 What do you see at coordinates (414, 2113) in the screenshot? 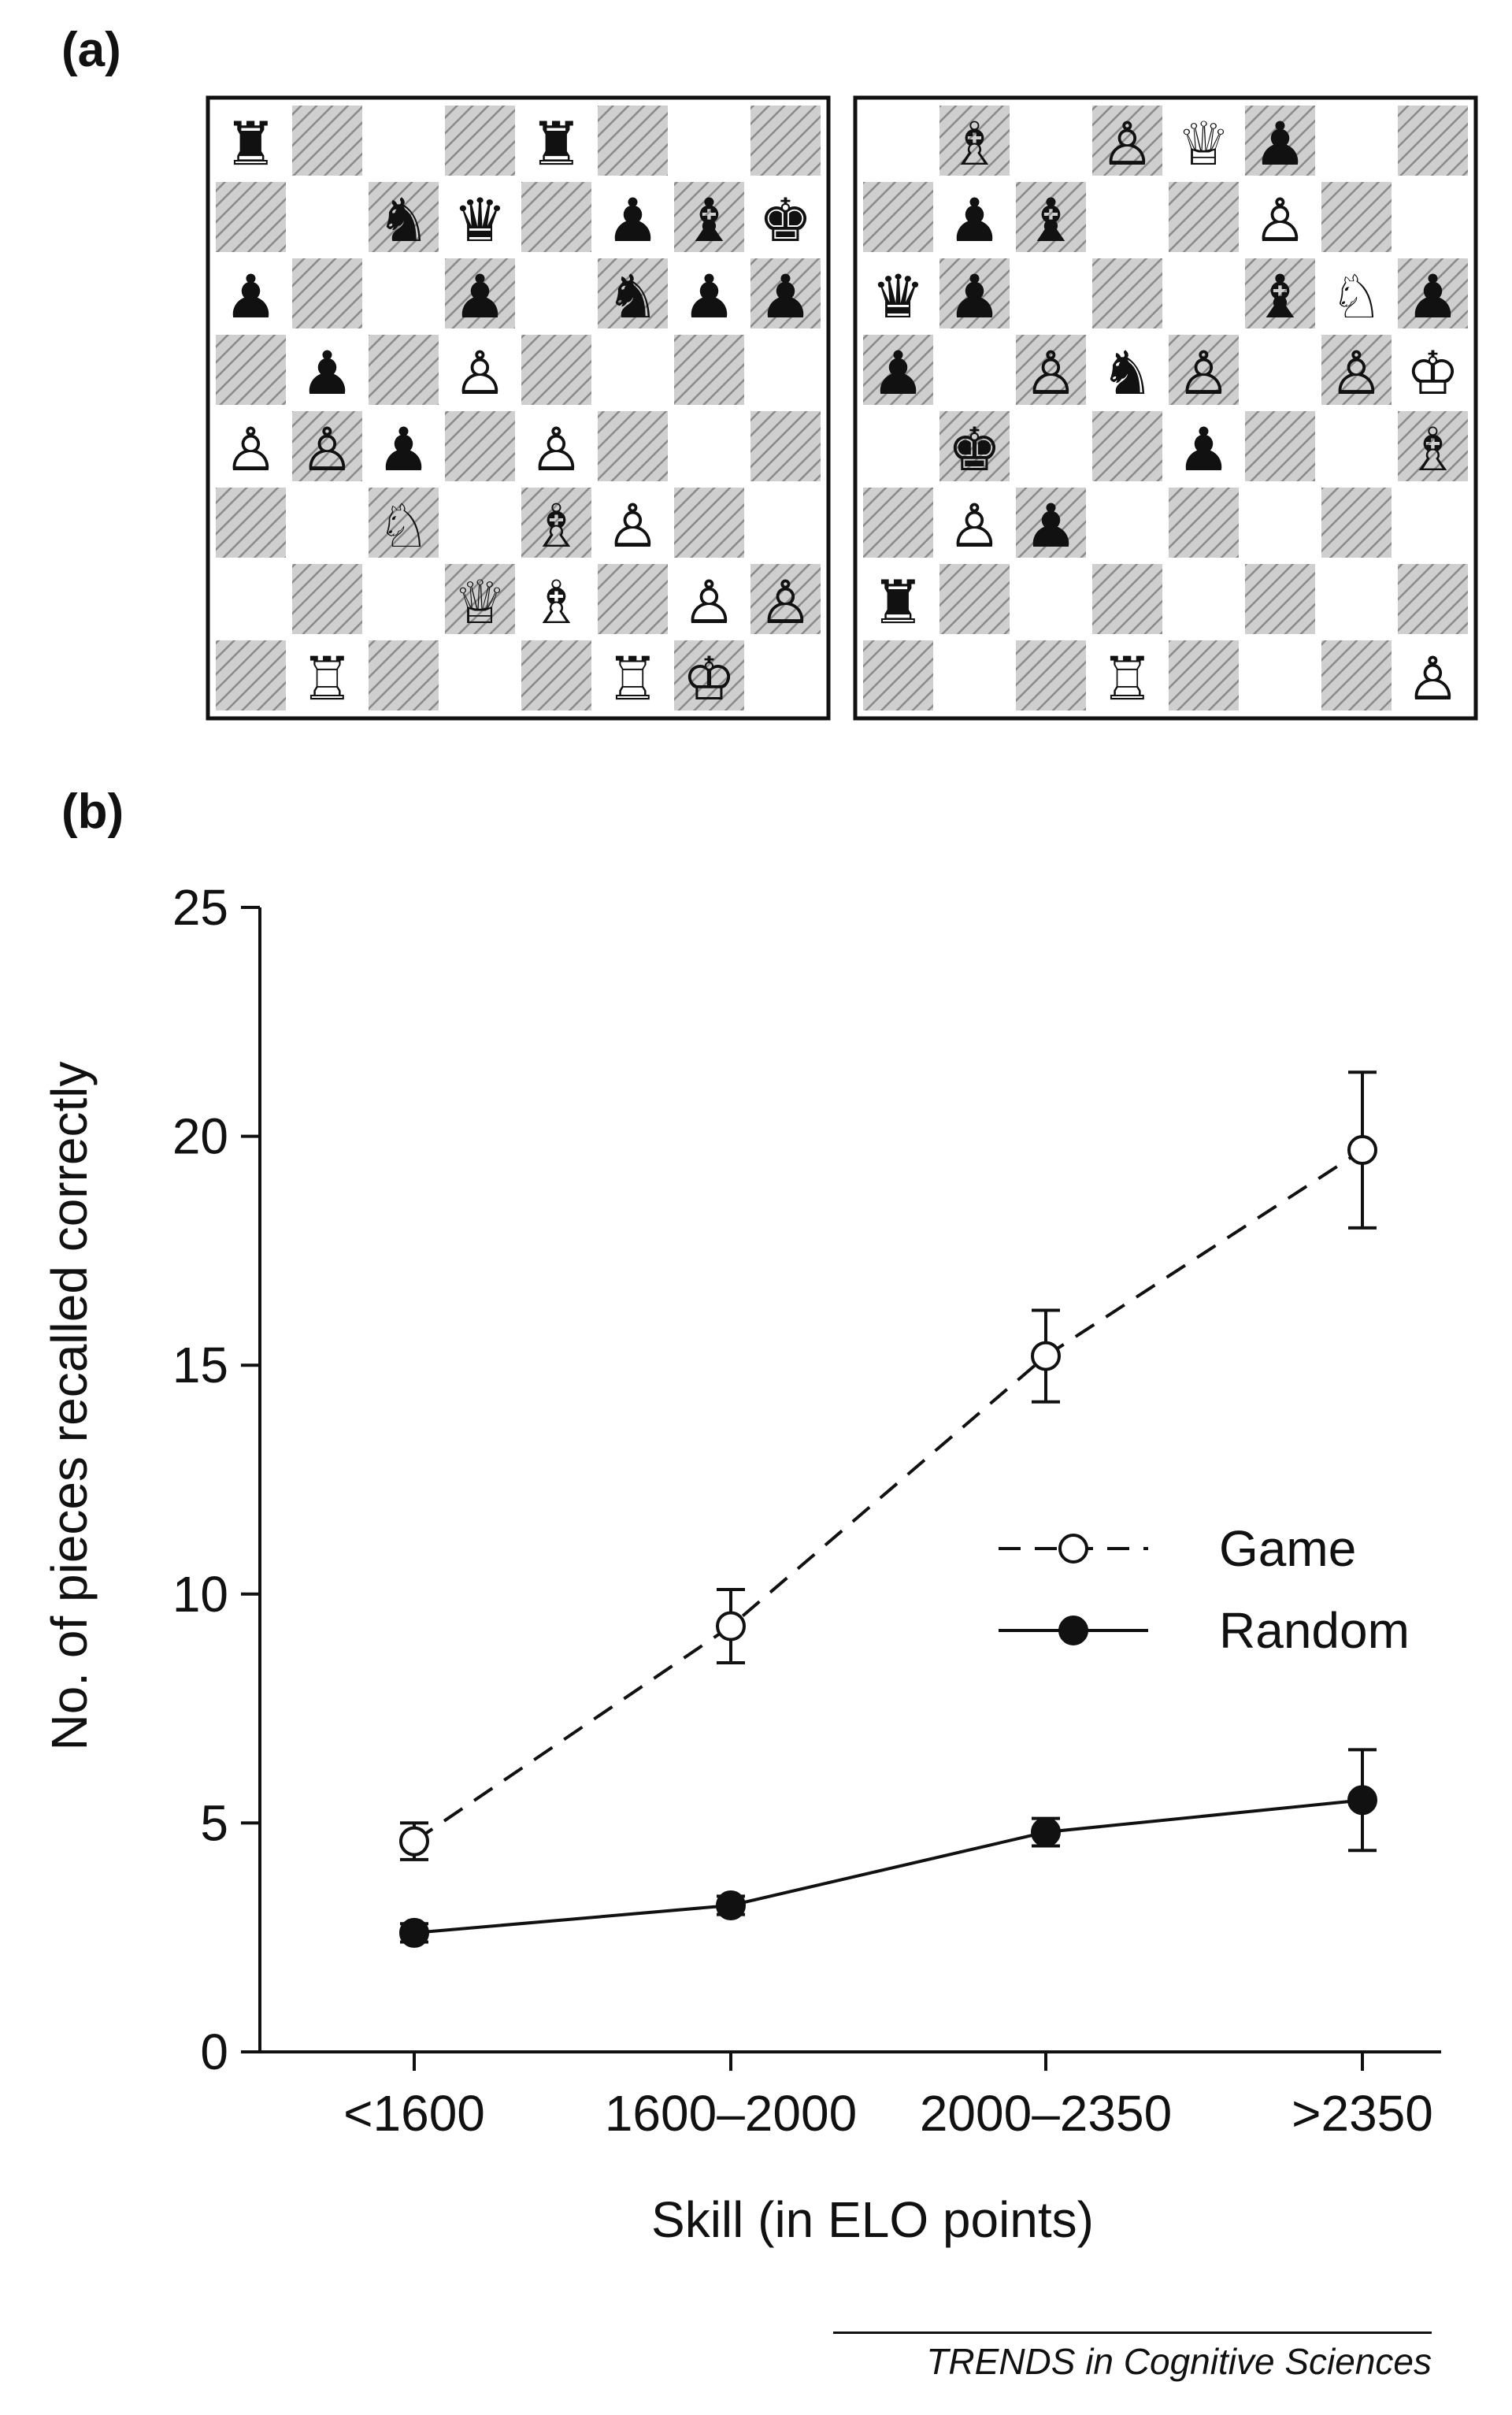
I see `x-tick-label: <1600` at bounding box center [414, 2113].